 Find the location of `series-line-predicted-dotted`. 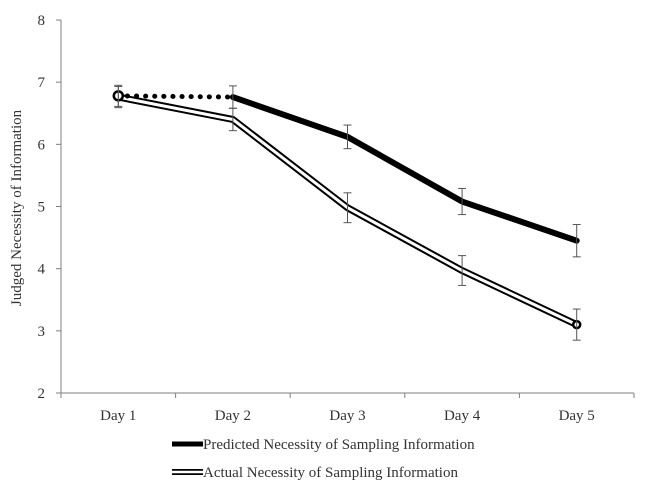

series-line-predicted-dotted is located at coordinates (175, 96).